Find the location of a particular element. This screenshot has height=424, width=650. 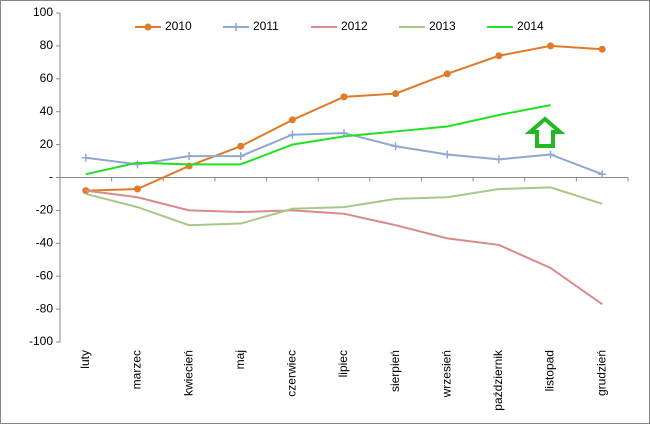

x-tick-label: październik is located at coordinates (498, 380).